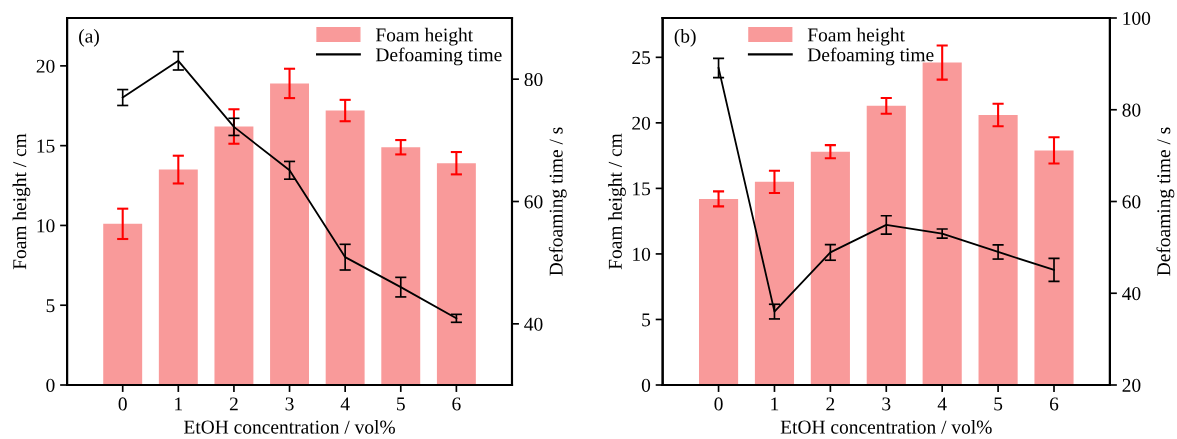  I want to click on annotation: (a), so click(89, 38).